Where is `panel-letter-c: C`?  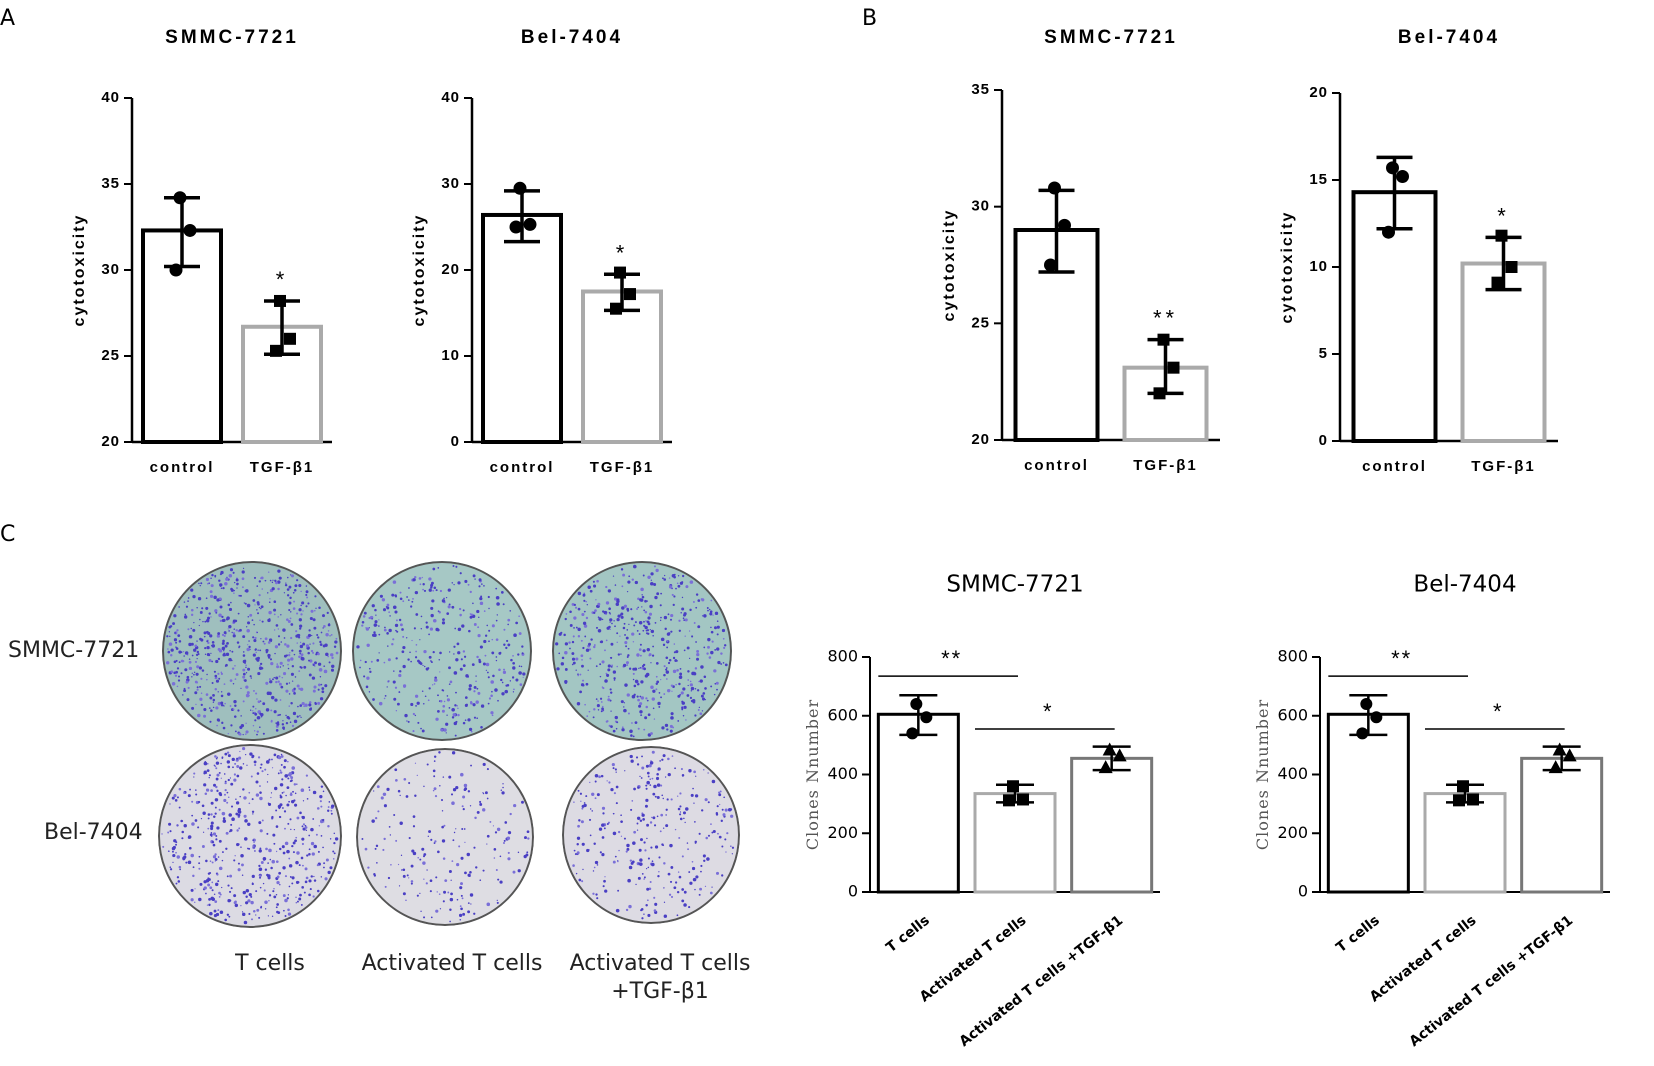 panel-letter-c: C is located at coordinates (8, 534).